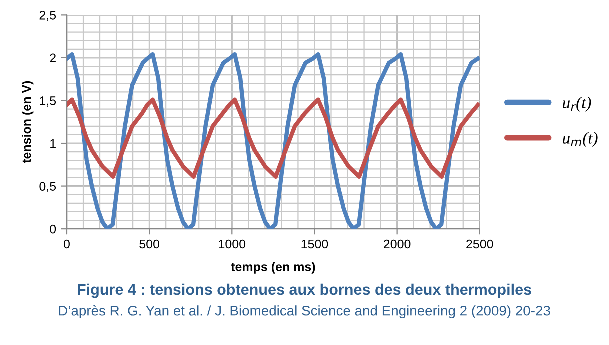 This screenshot has height=345, width=609. Describe the element at coordinates (232, 244) in the screenshot. I see `x-tick-label: 1000` at that location.